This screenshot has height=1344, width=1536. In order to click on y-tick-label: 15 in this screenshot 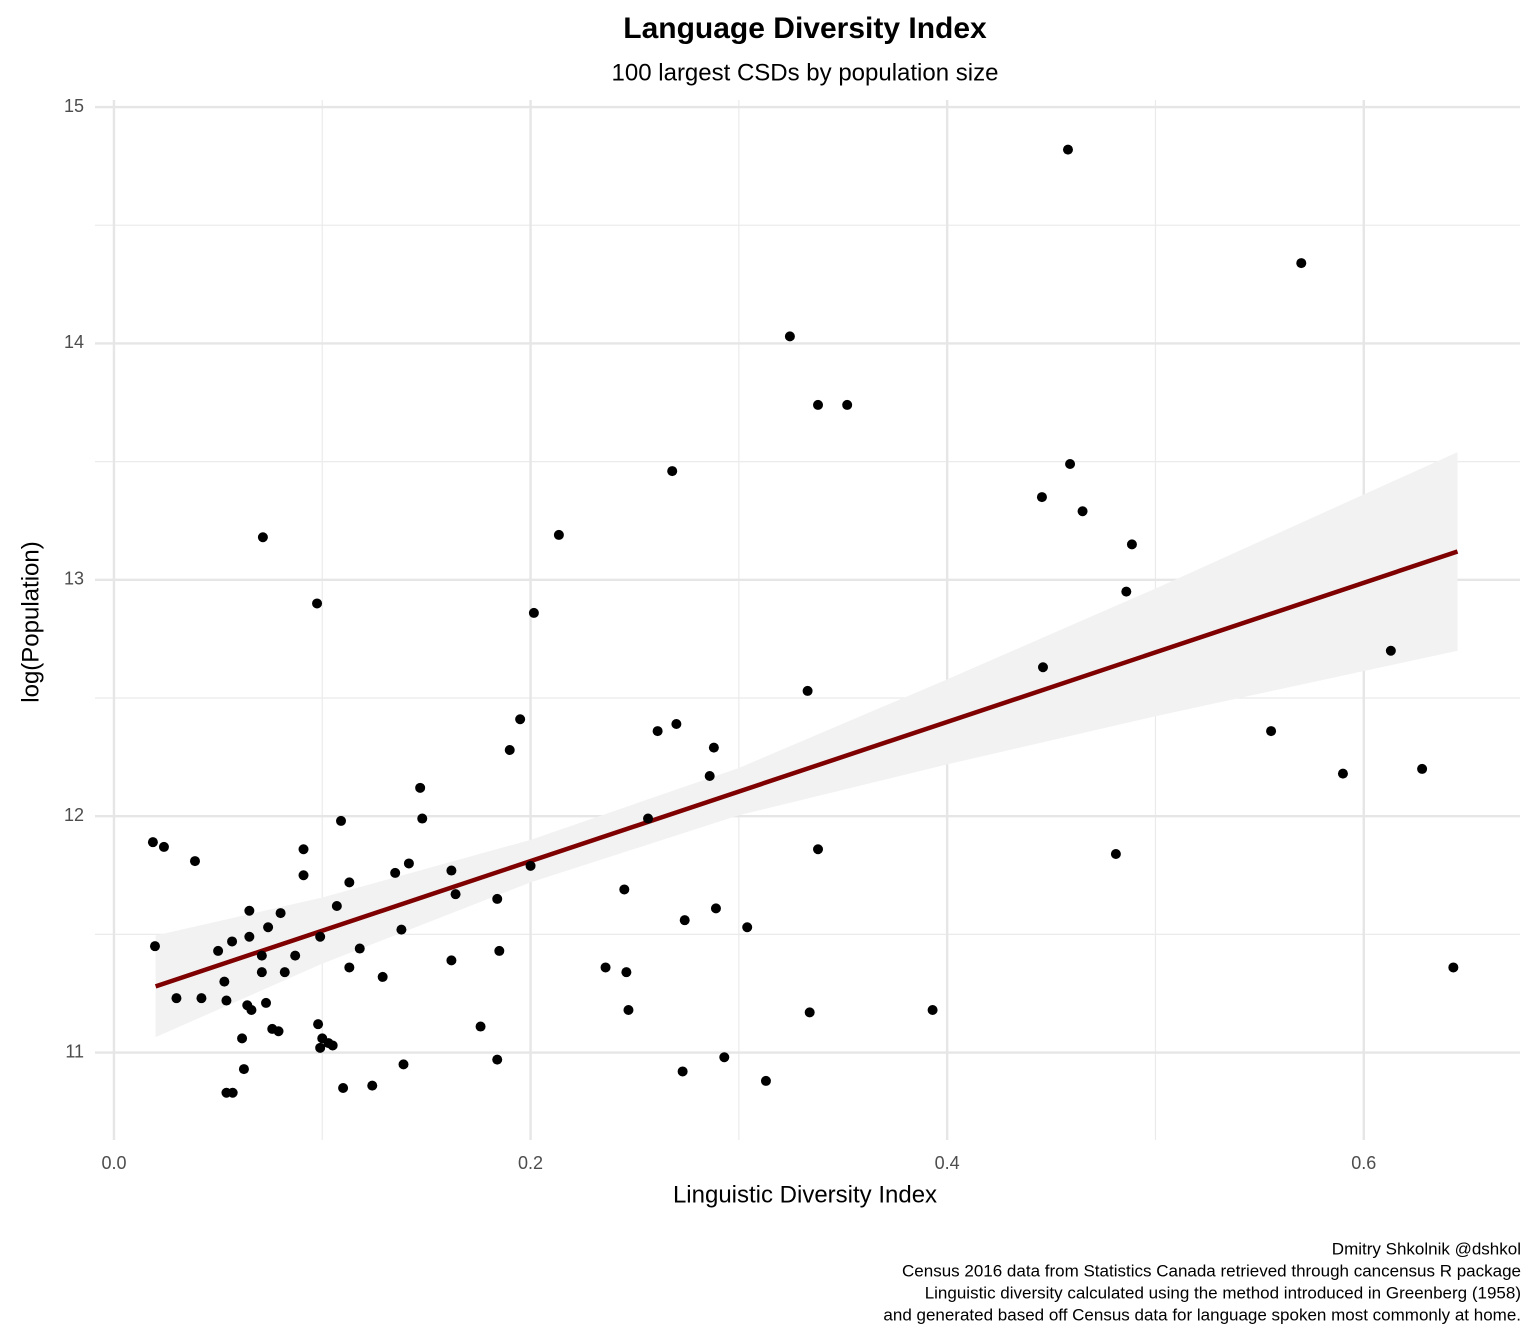, I will do `click(74, 106)`.